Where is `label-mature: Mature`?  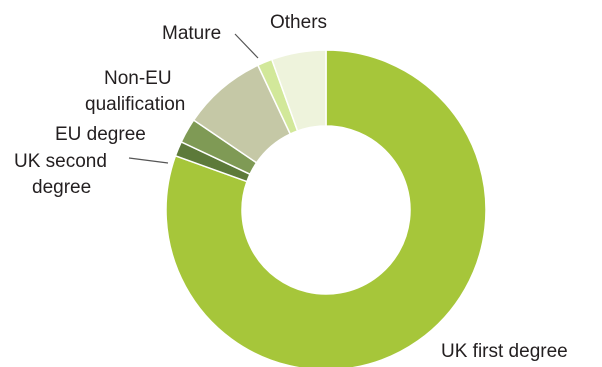
label-mature: Mature is located at coordinates (191, 33).